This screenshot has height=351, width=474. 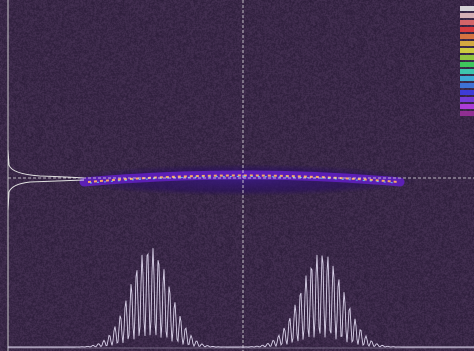 I want to click on color-scale-legend, so click(x=467, y=65).